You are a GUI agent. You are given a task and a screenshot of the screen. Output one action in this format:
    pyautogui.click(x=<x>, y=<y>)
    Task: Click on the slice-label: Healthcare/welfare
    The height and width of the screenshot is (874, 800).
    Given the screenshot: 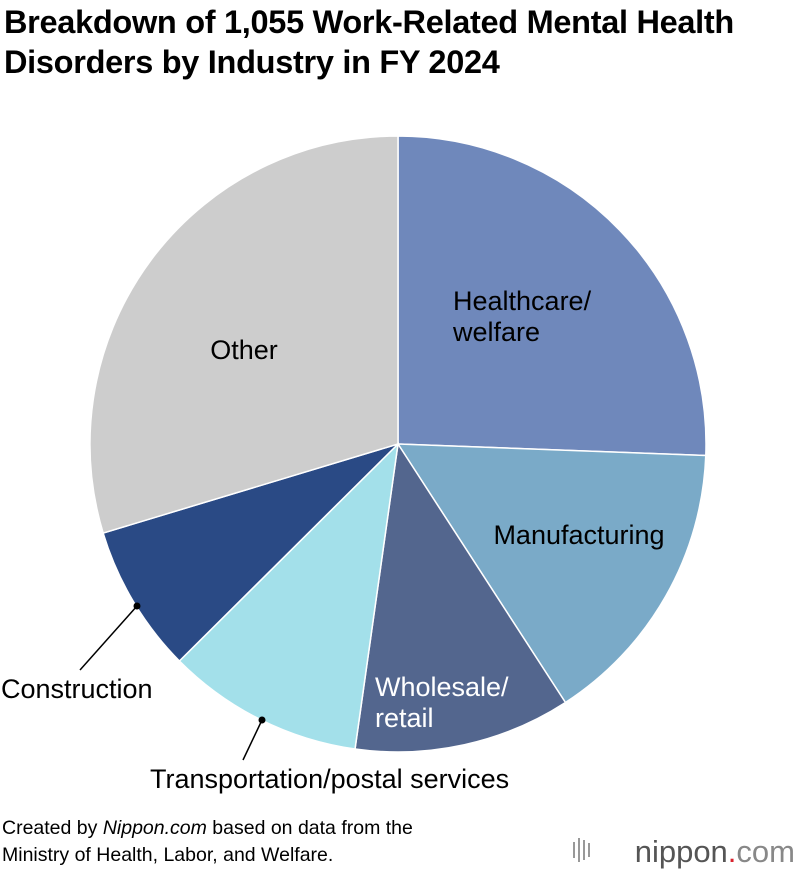 What is the action you would take?
    pyautogui.click(x=522, y=316)
    